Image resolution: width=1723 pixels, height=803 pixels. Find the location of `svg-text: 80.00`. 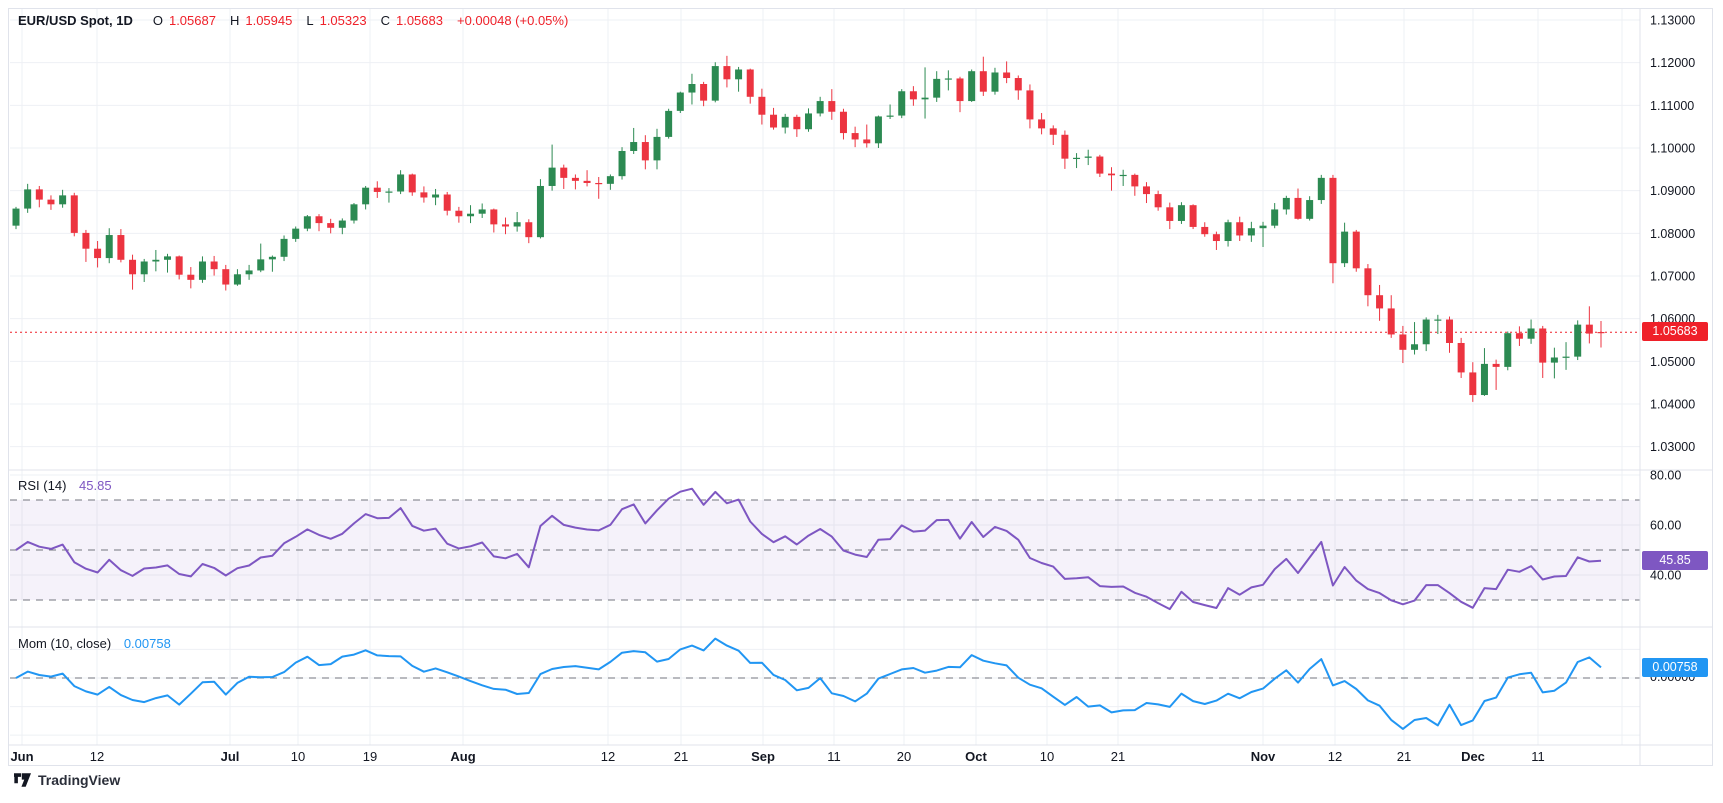

svg-text: 80.00 is located at coordinates (1665, 476).